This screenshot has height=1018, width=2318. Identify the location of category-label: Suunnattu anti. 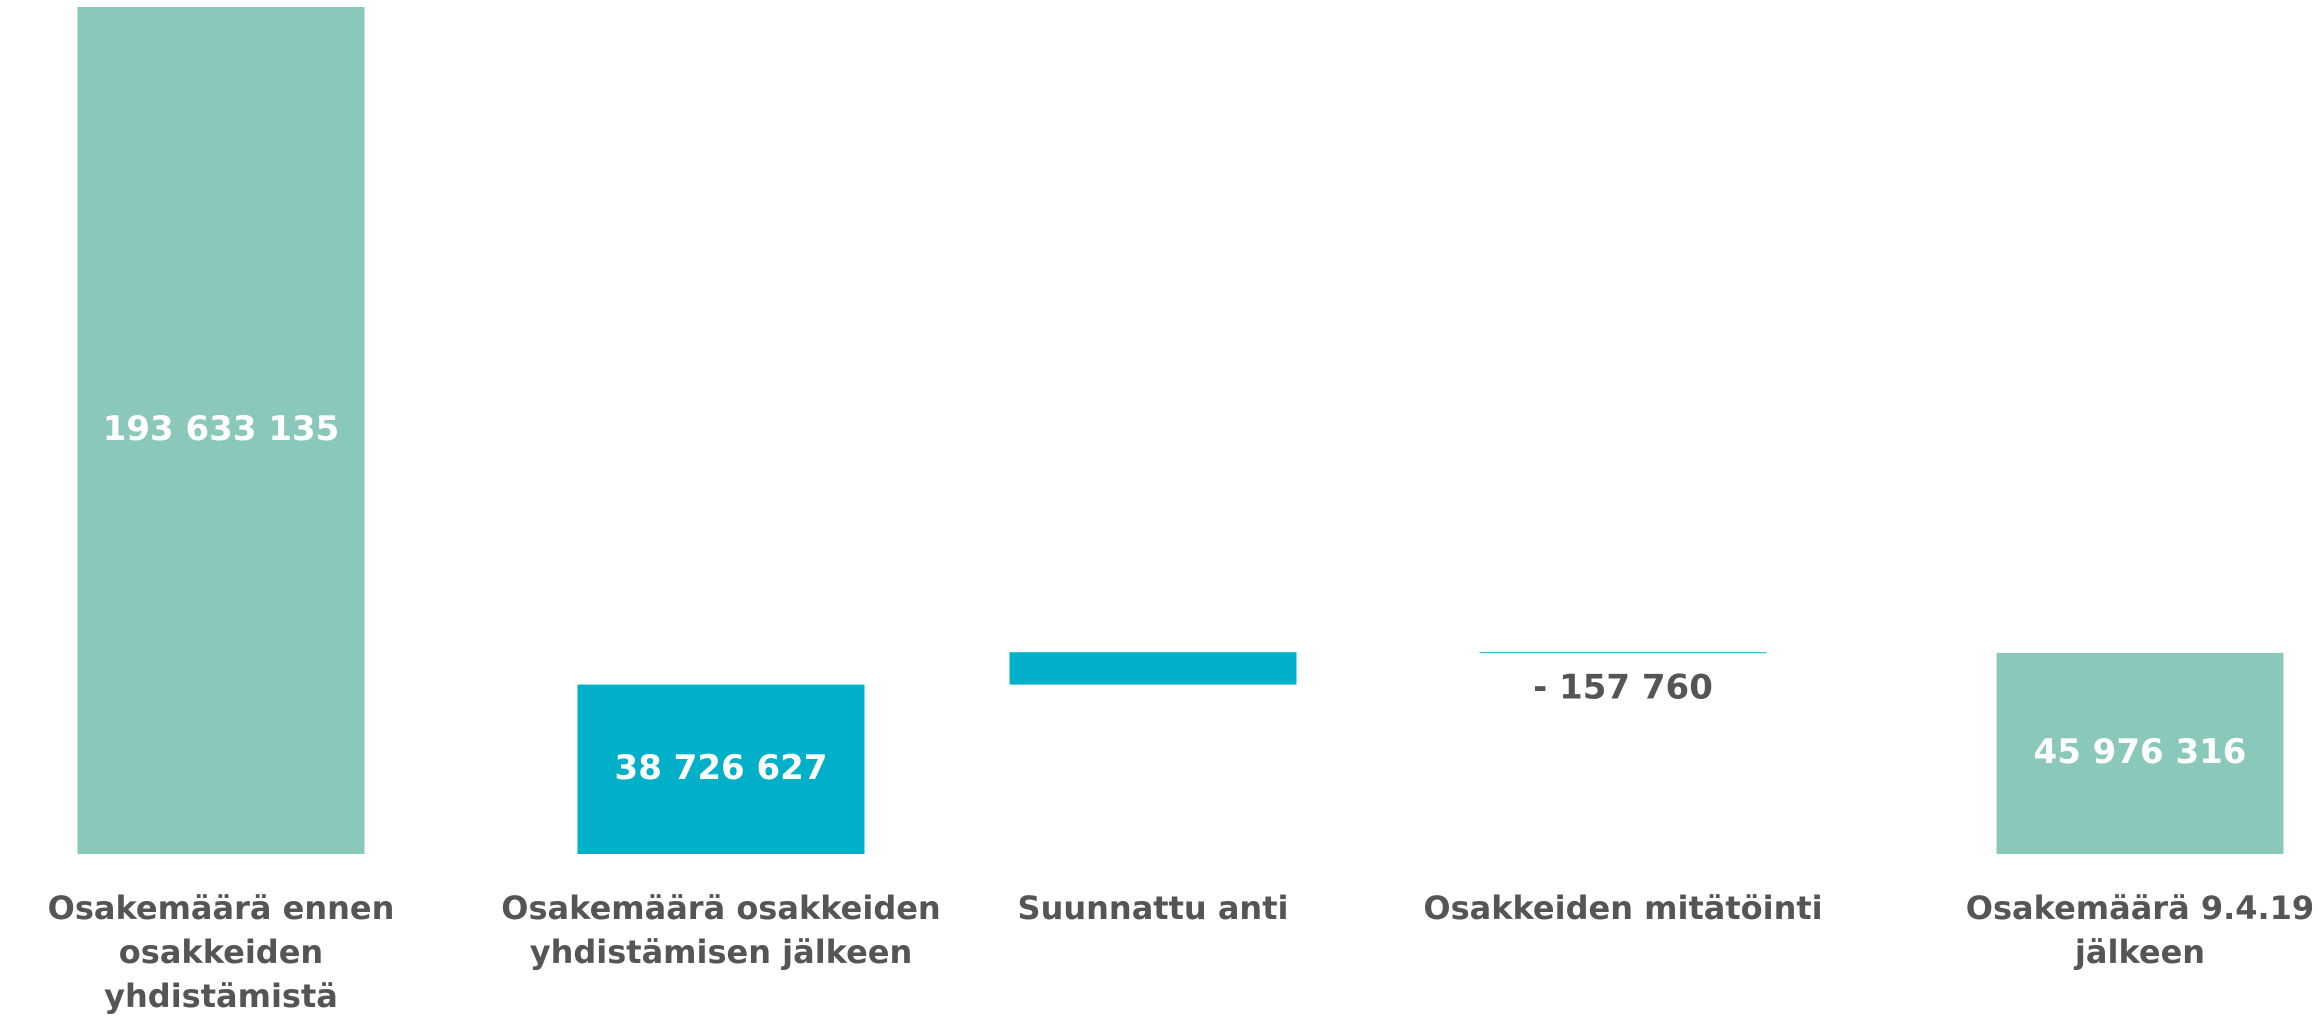
(1153, 908).